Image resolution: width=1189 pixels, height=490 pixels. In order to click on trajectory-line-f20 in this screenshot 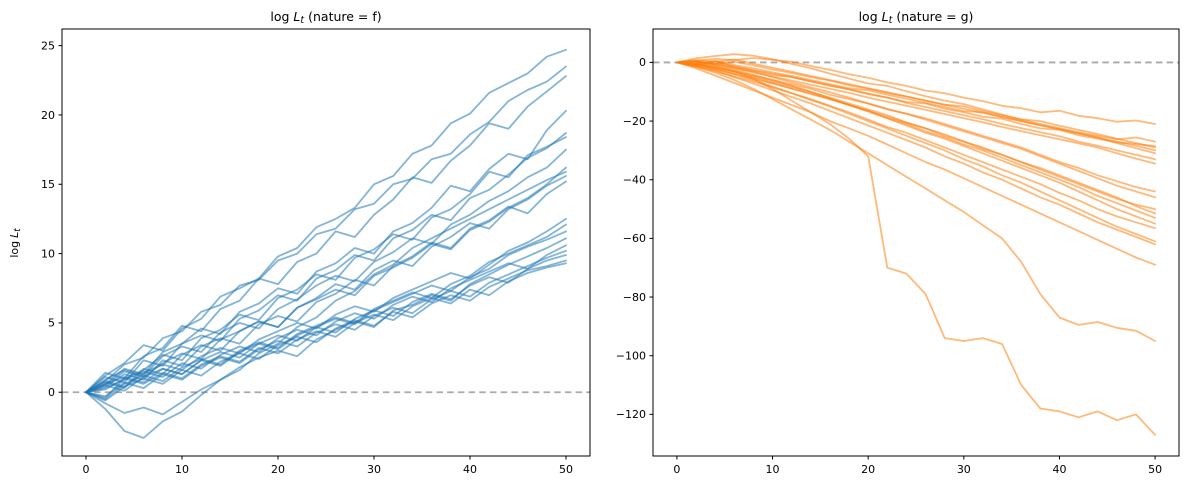, I will do `click(326, 328)`.